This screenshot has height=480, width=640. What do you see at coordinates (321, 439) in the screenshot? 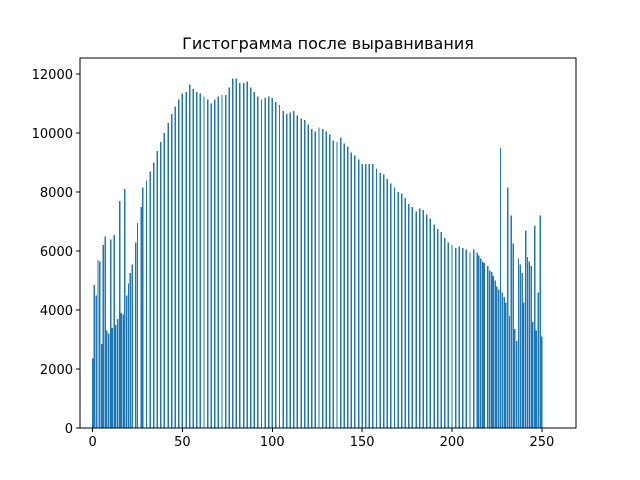
I see `x-axis: 0 50 100 150 200 250` at bounding box center [321, 439].